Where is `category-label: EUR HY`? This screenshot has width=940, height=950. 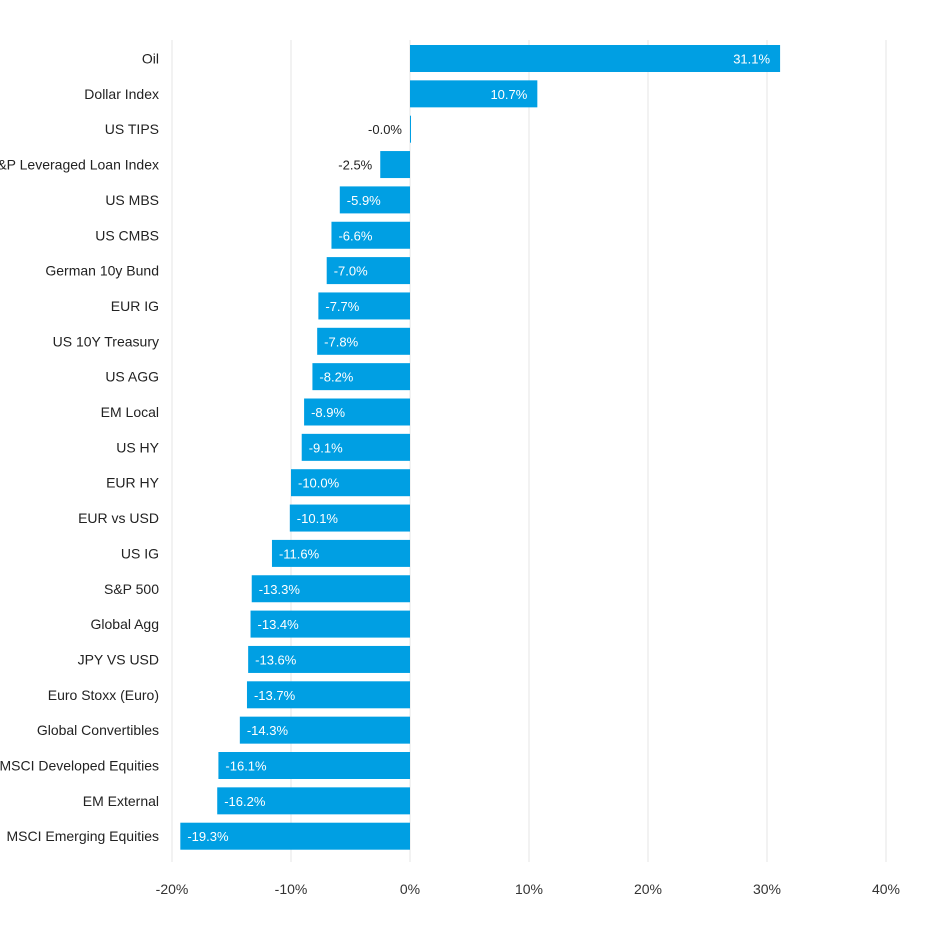
category-label: EUR HY is located at coordinates (133, 483).